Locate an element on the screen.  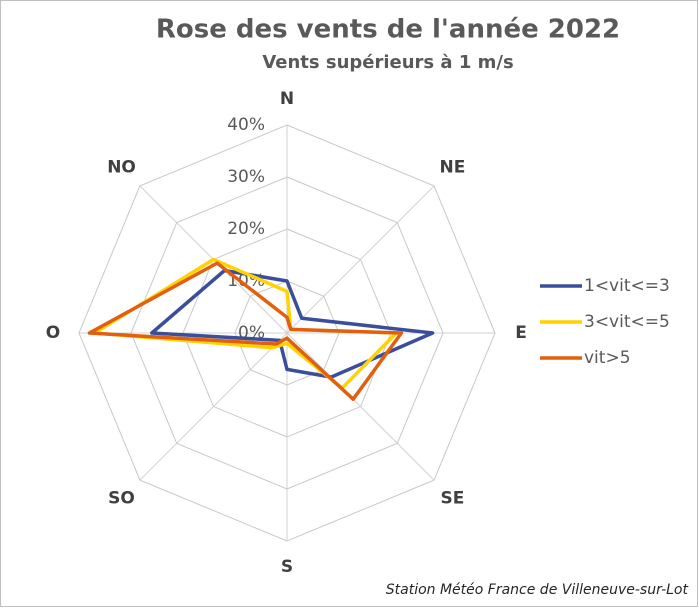
axis-label: NO is located at coordinates (121, 168).